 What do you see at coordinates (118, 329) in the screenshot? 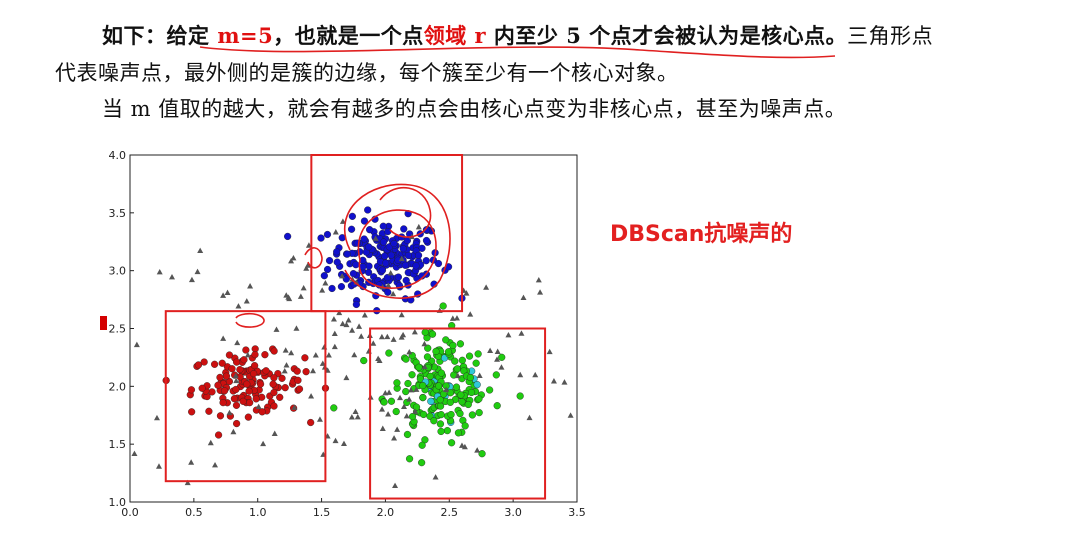
I see `y-tick-label: 2.5` at bounding box center [118, 329].